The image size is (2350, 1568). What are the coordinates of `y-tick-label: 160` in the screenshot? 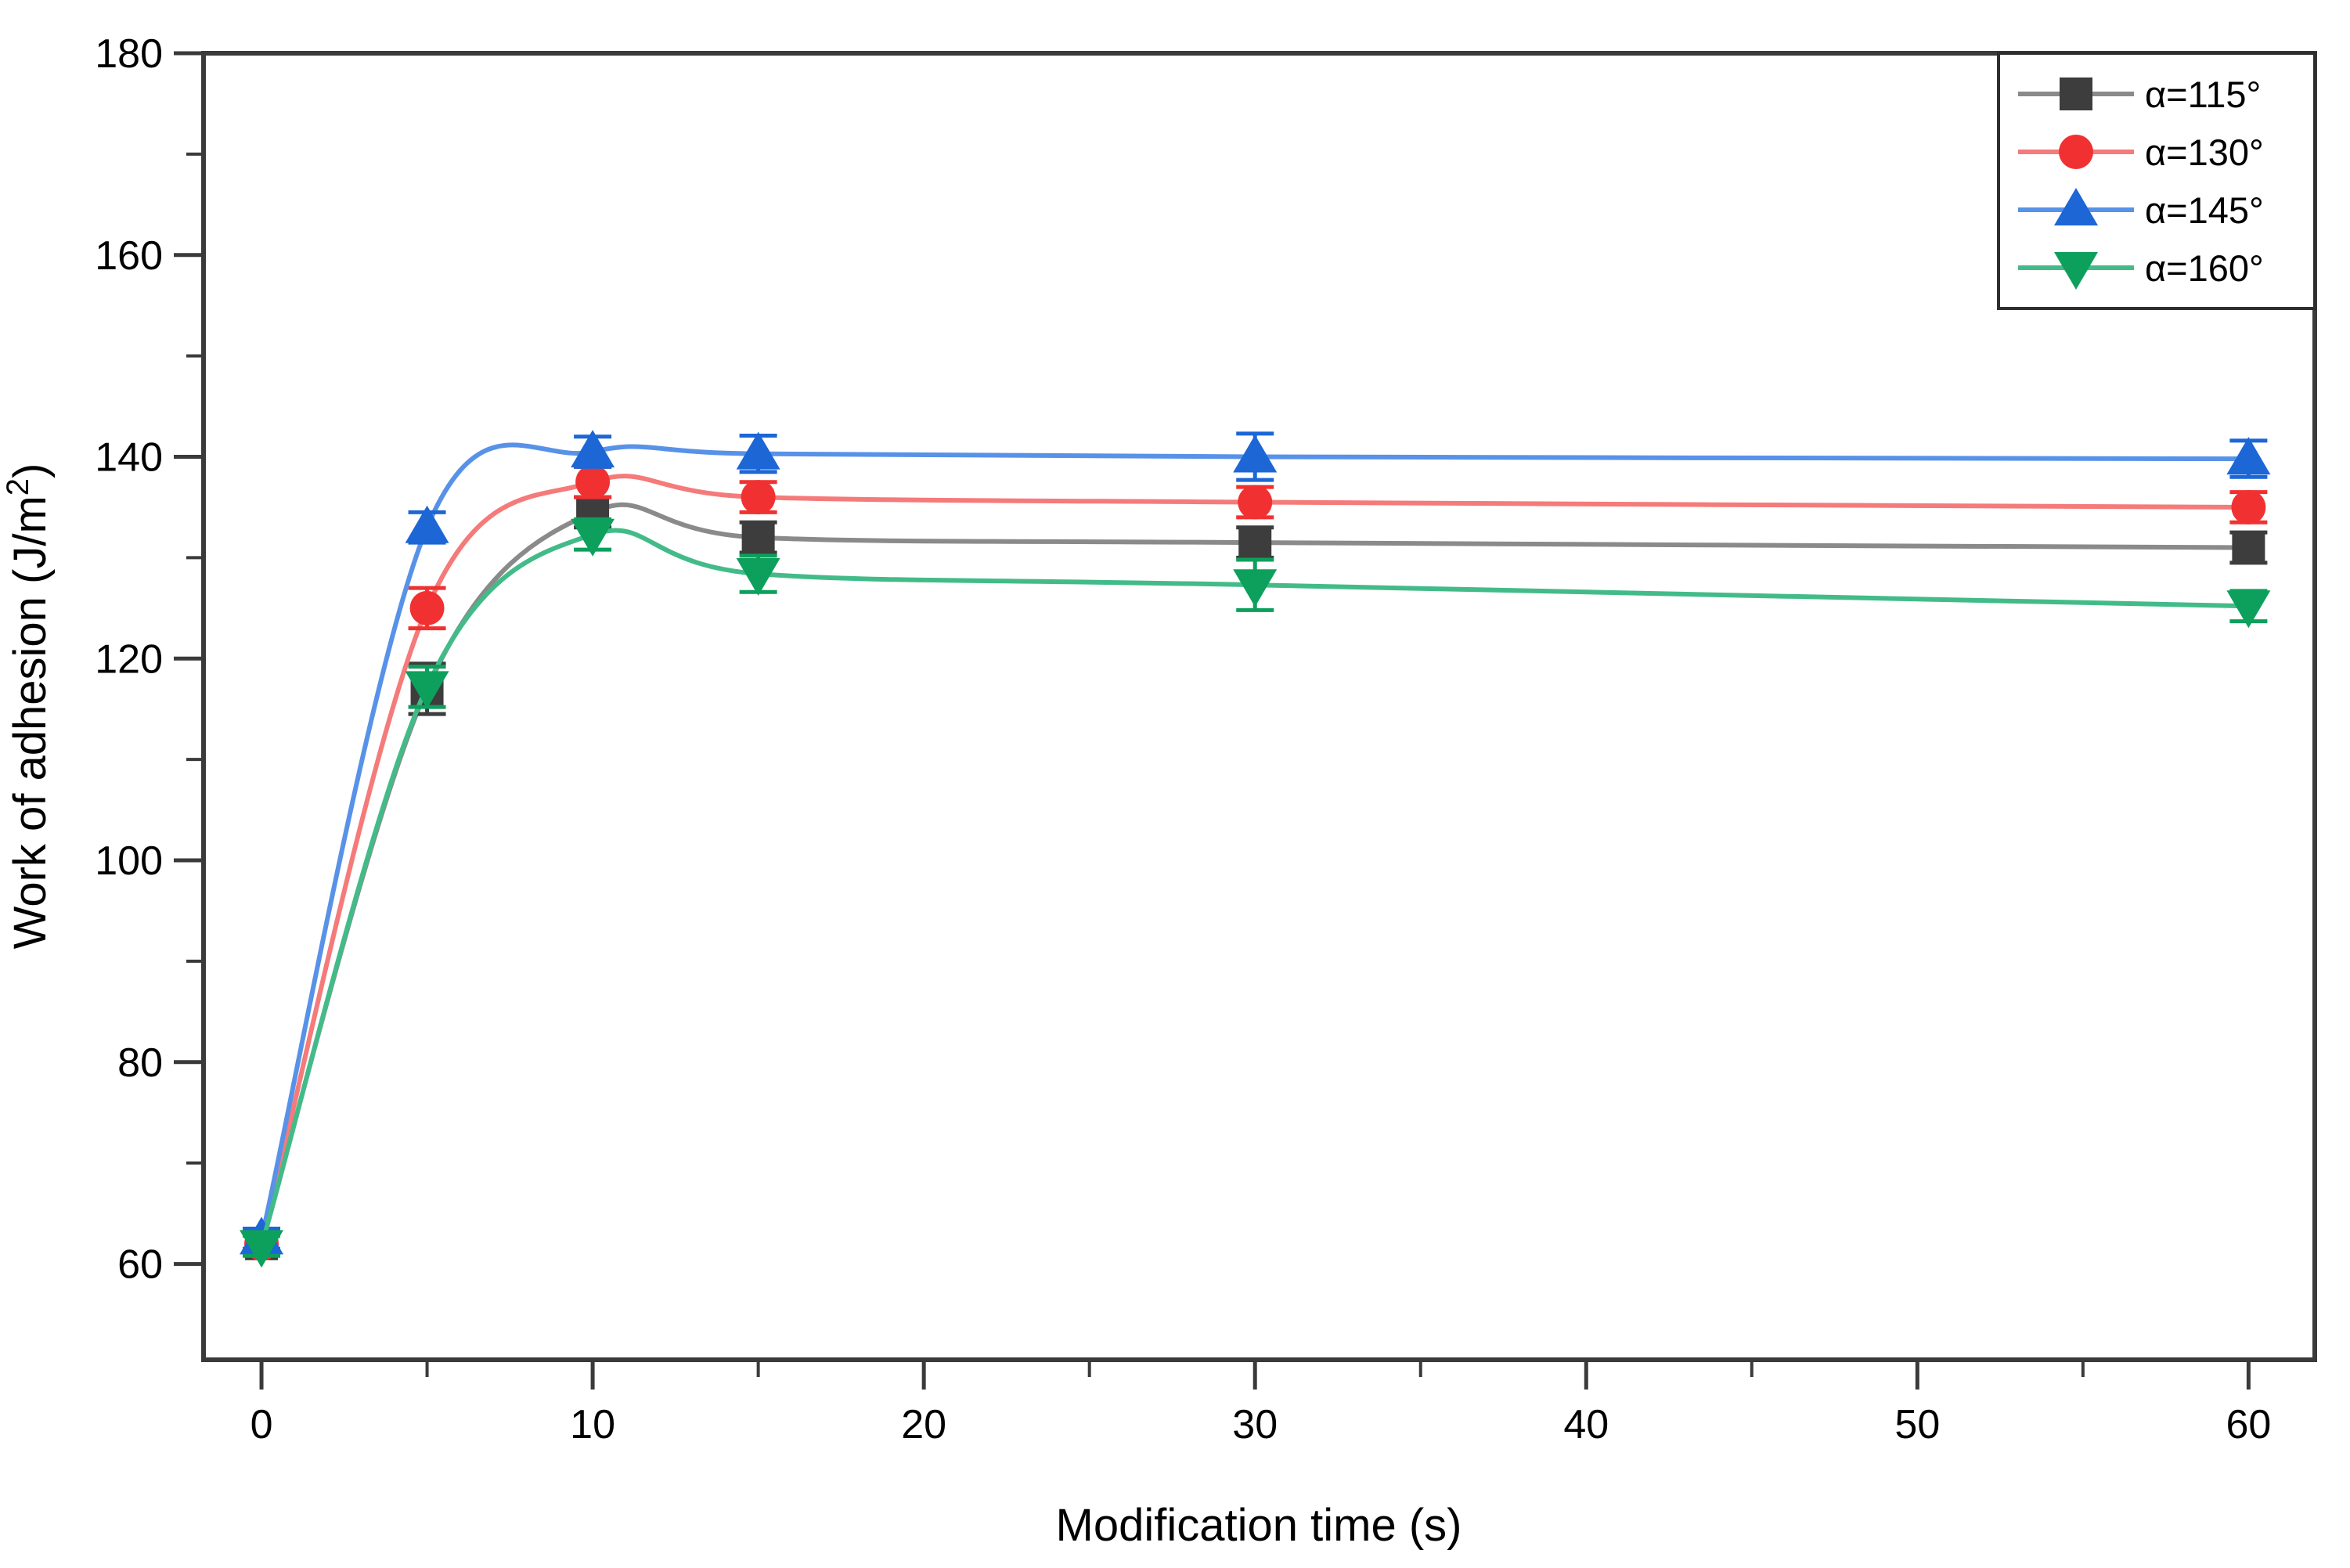 It's located at (129, 256).